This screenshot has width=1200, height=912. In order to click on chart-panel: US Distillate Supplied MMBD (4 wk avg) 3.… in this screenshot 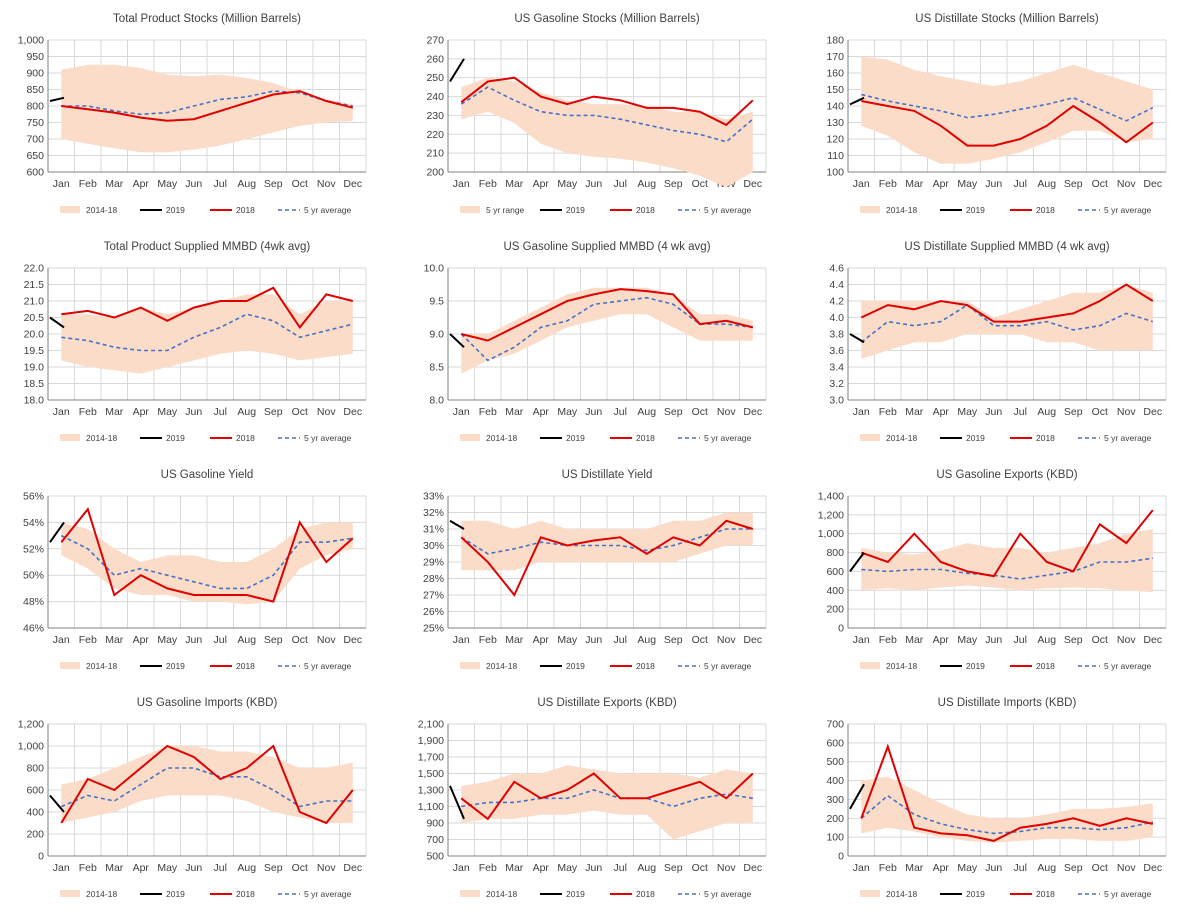, I will do `click(1000, 342)`.